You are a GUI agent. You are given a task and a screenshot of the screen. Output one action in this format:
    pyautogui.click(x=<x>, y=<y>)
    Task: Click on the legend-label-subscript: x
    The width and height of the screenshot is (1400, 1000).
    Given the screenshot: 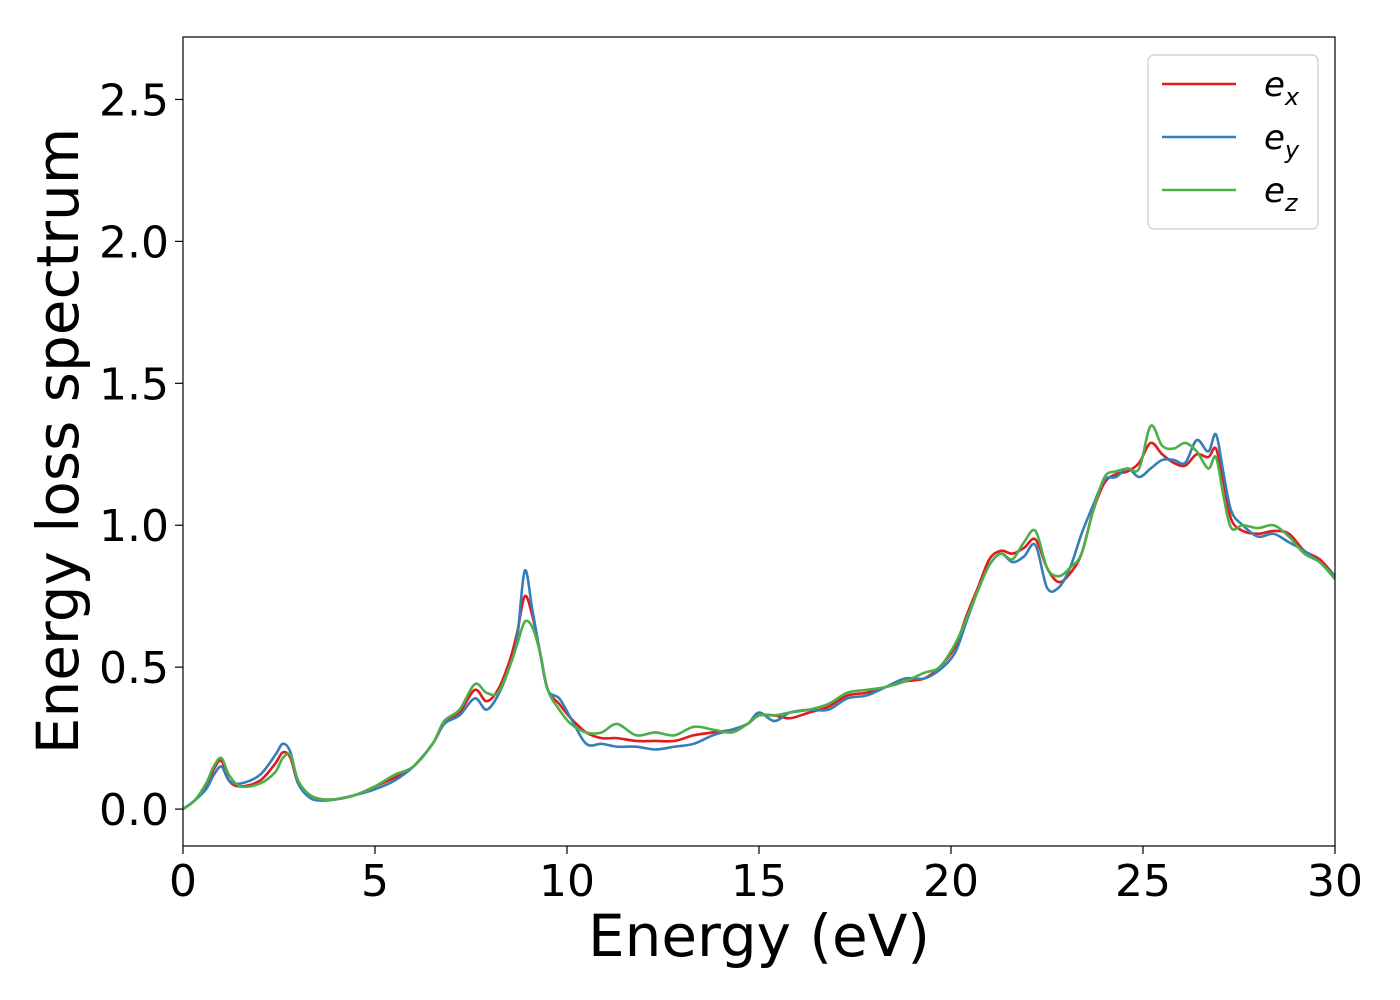 What is the action you would take?
    pyautogui.click(x=1292, y=97)
    